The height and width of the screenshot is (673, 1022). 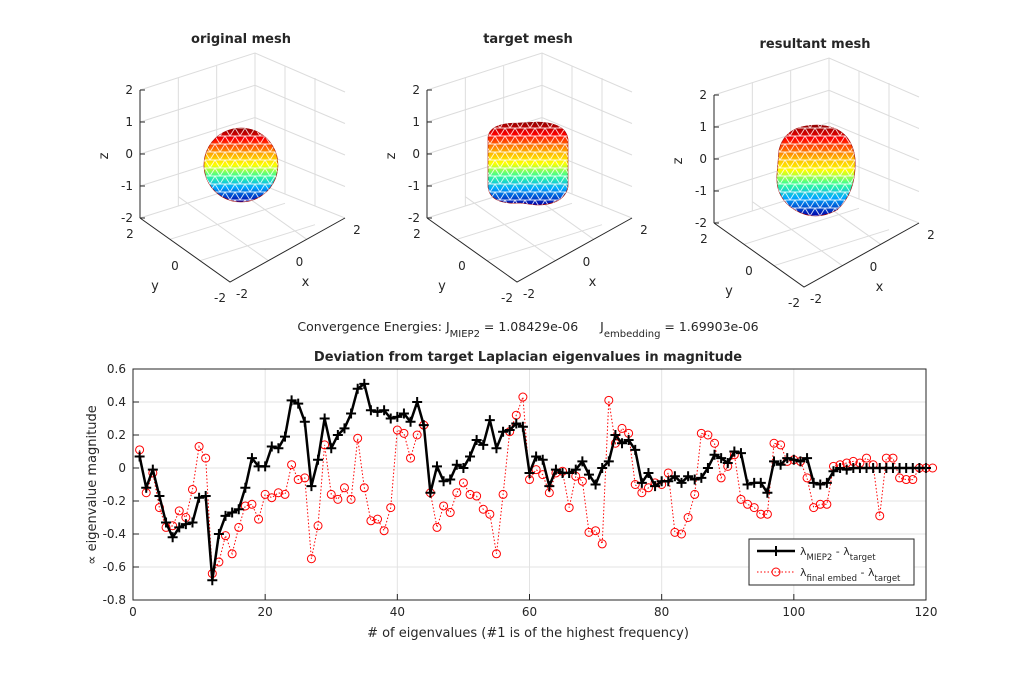 What do you see at coordinates (306, 282) in the screenshot?
I see `x-axis-label: x` at bounding box center [306, 282].